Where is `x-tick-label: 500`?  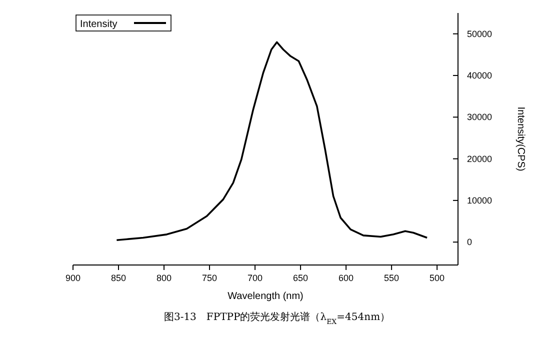
x-tick-label: 500 is located at coordinates (437, 278).